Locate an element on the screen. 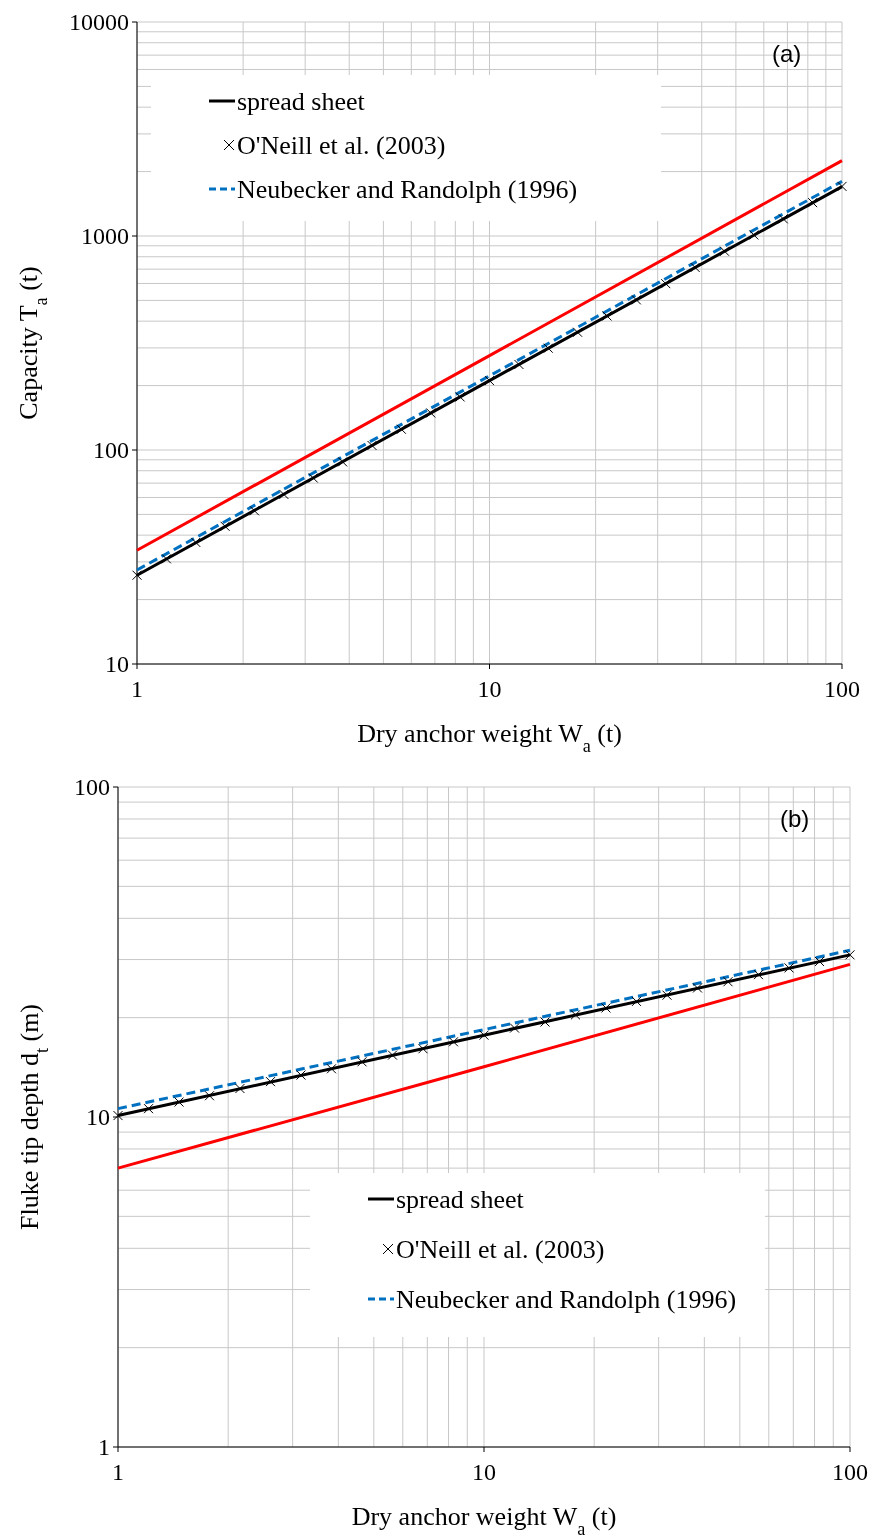  annotation: (b) is located at coordinates (795, 818).